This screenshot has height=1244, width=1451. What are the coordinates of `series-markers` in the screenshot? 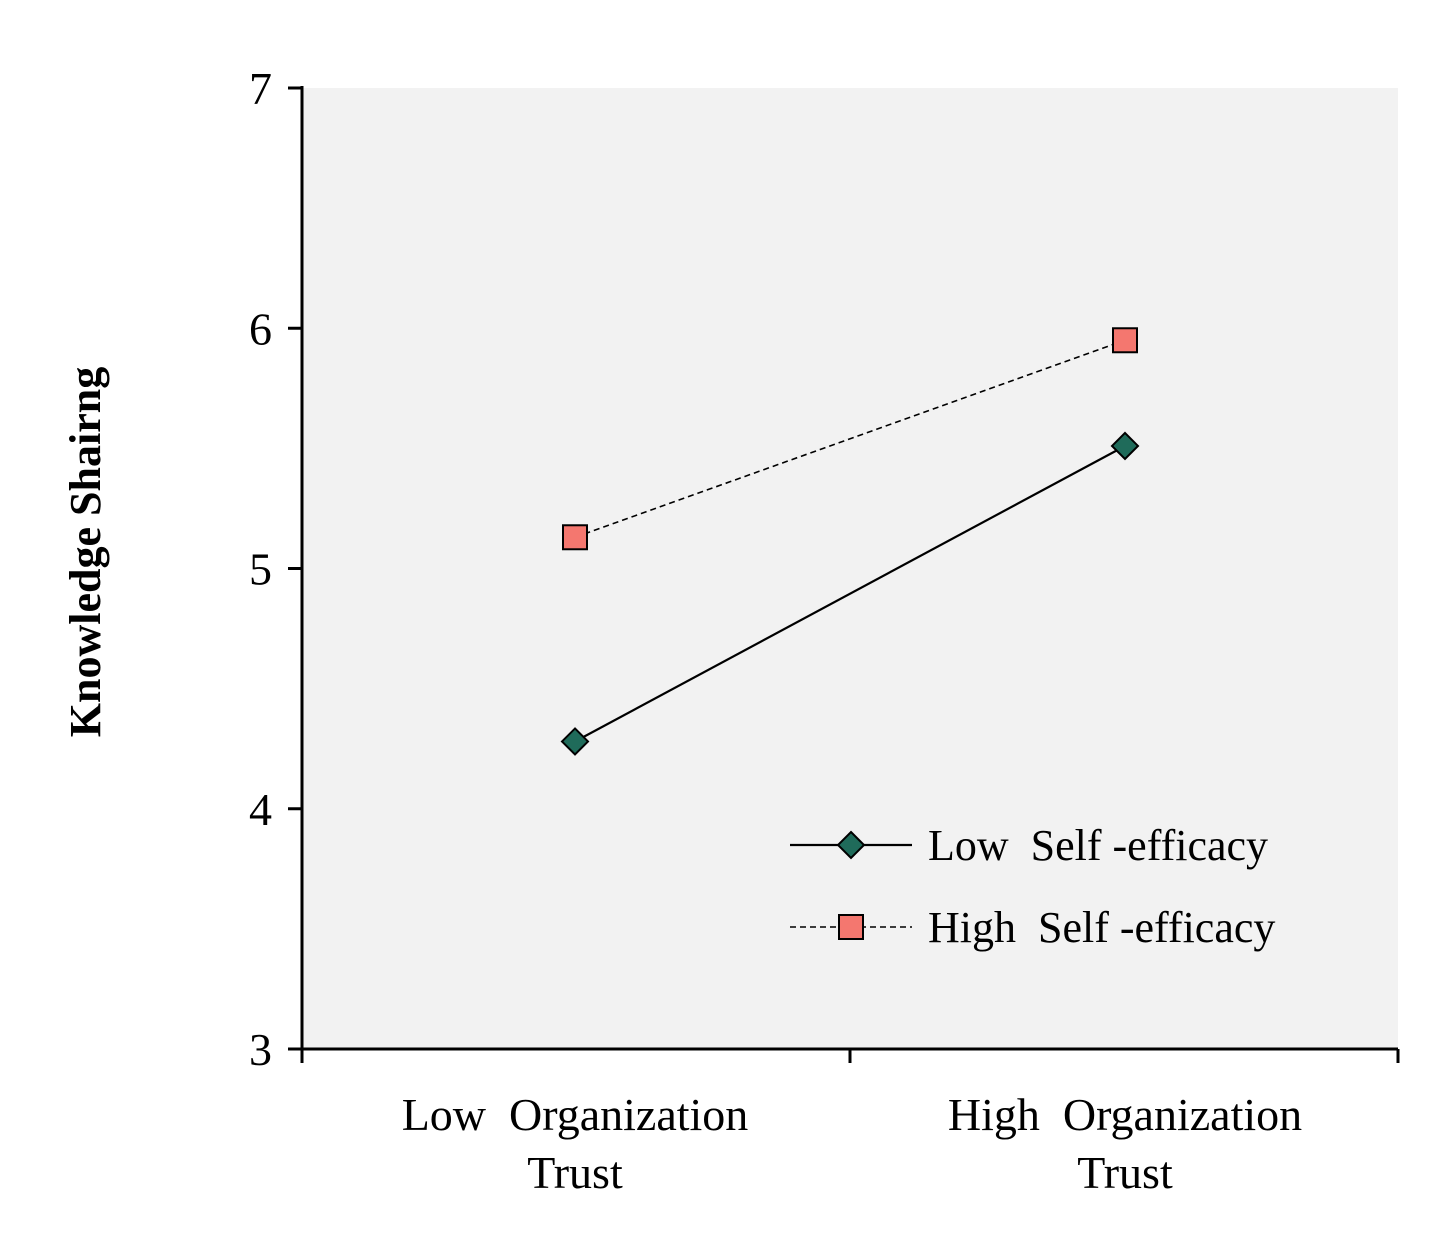 It's located at (850, 541).